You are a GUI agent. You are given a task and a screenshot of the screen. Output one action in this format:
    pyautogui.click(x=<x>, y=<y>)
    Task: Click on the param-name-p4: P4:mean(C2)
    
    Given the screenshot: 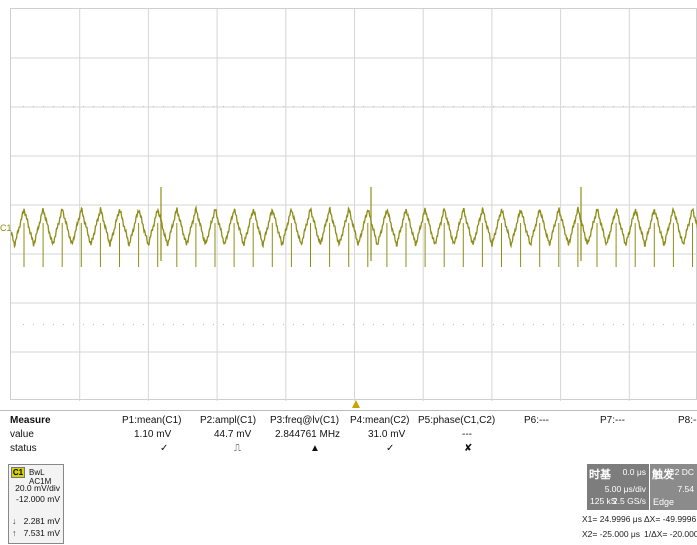 What is the action you would take?
    pyautogui.click(x=380, y=420)
    